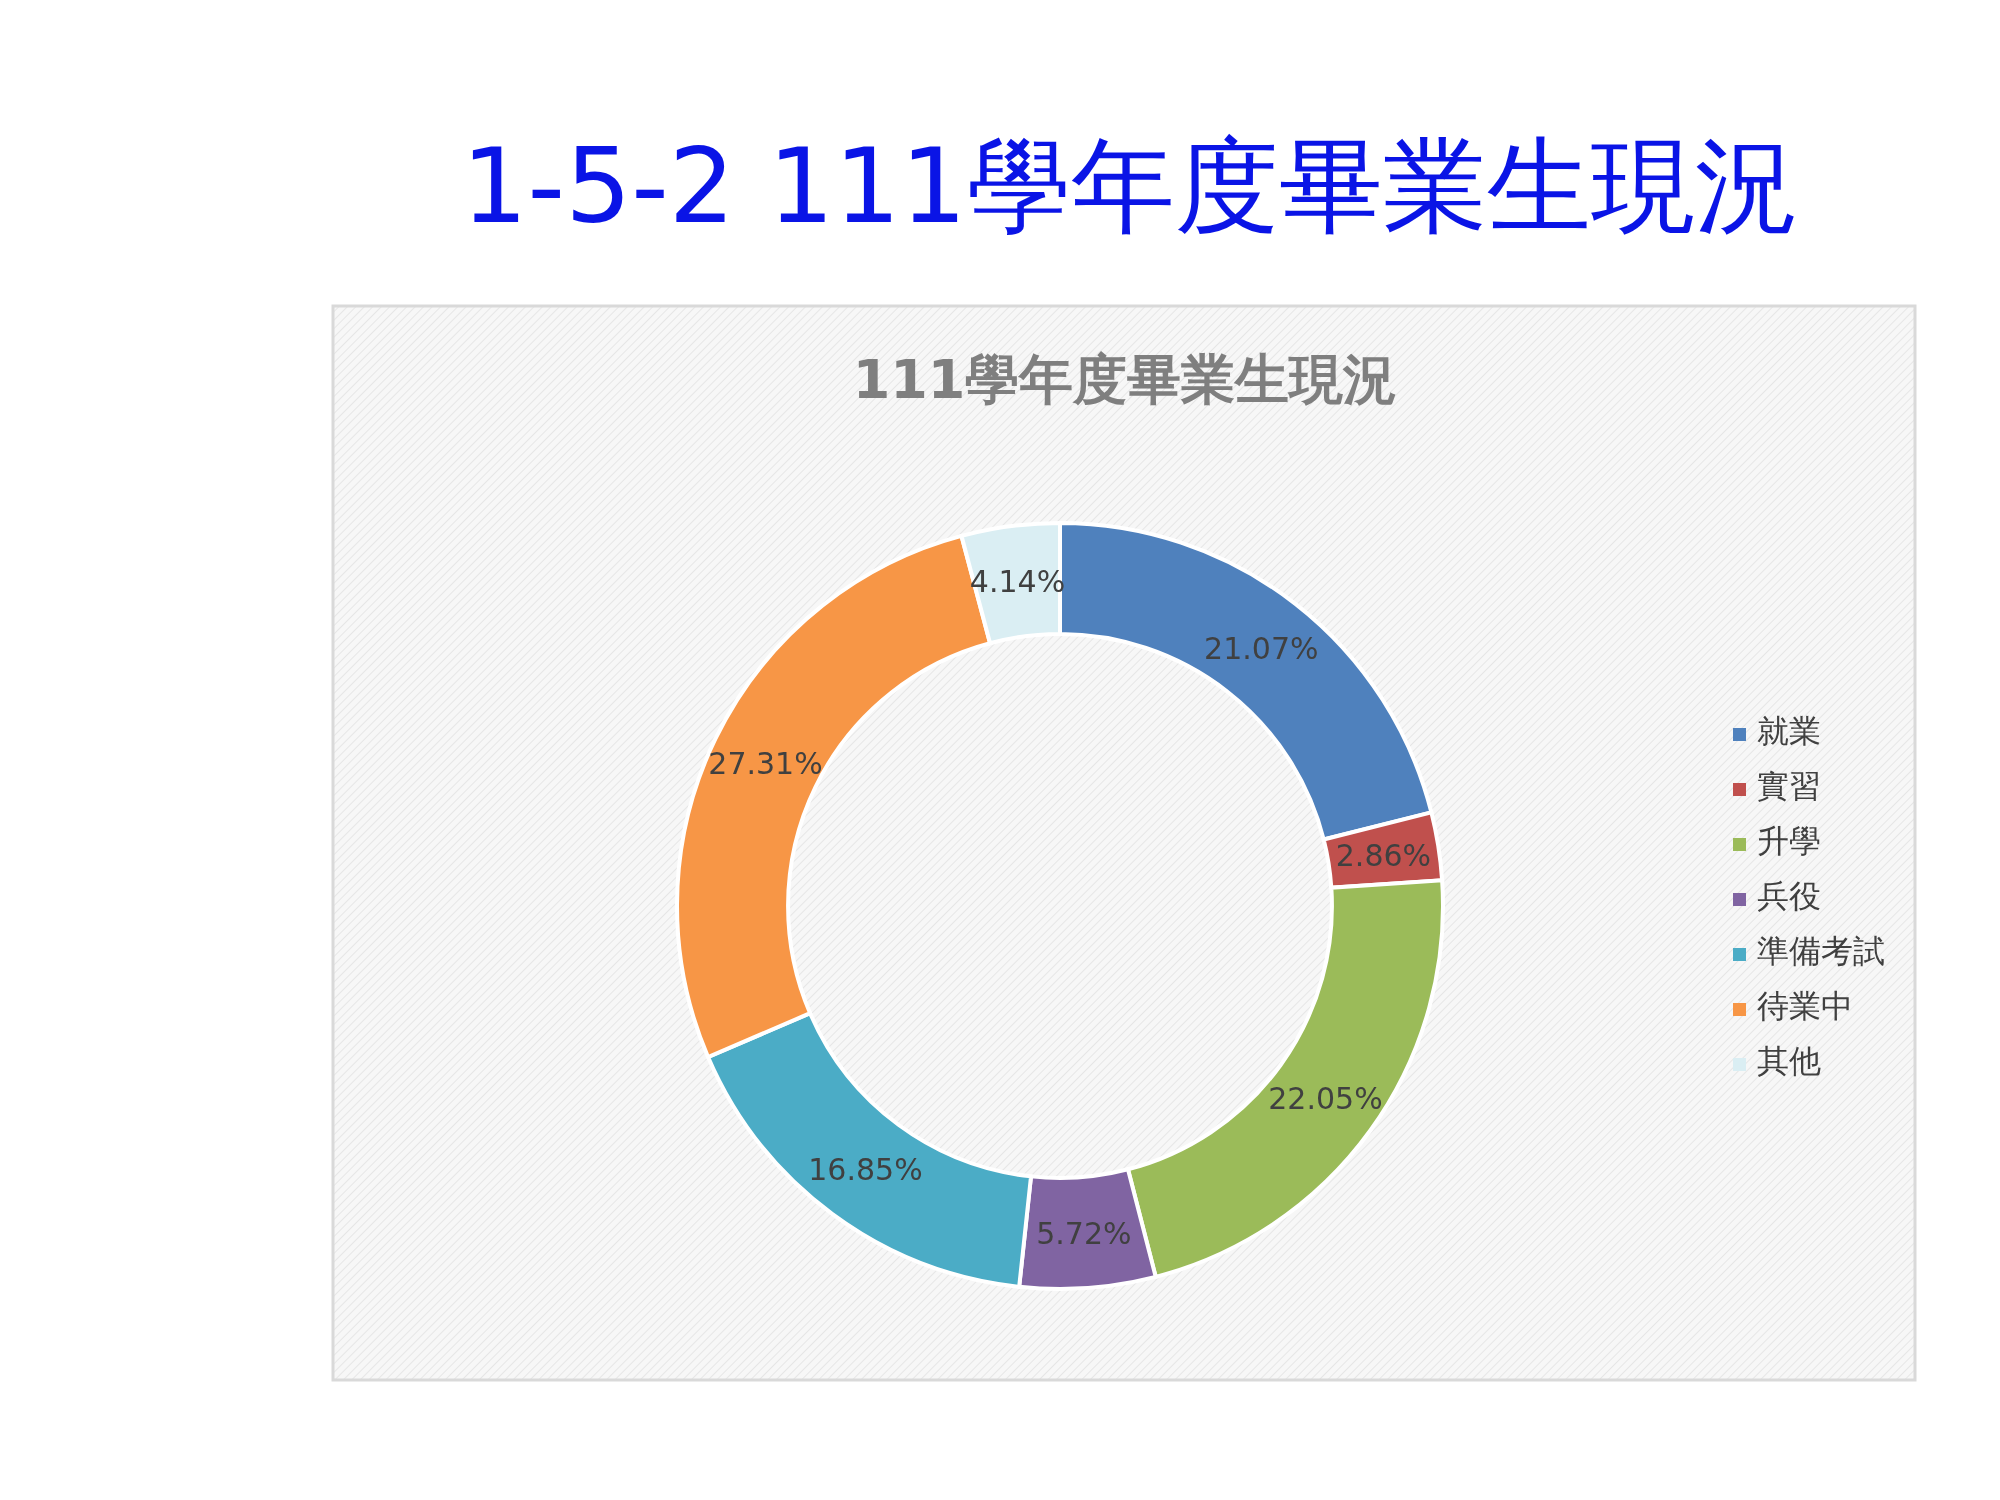 Image resolution: width=2000 pixels, height=1500 pixels. I want to click on data-label: 22.05%, so click(1325, 1098).